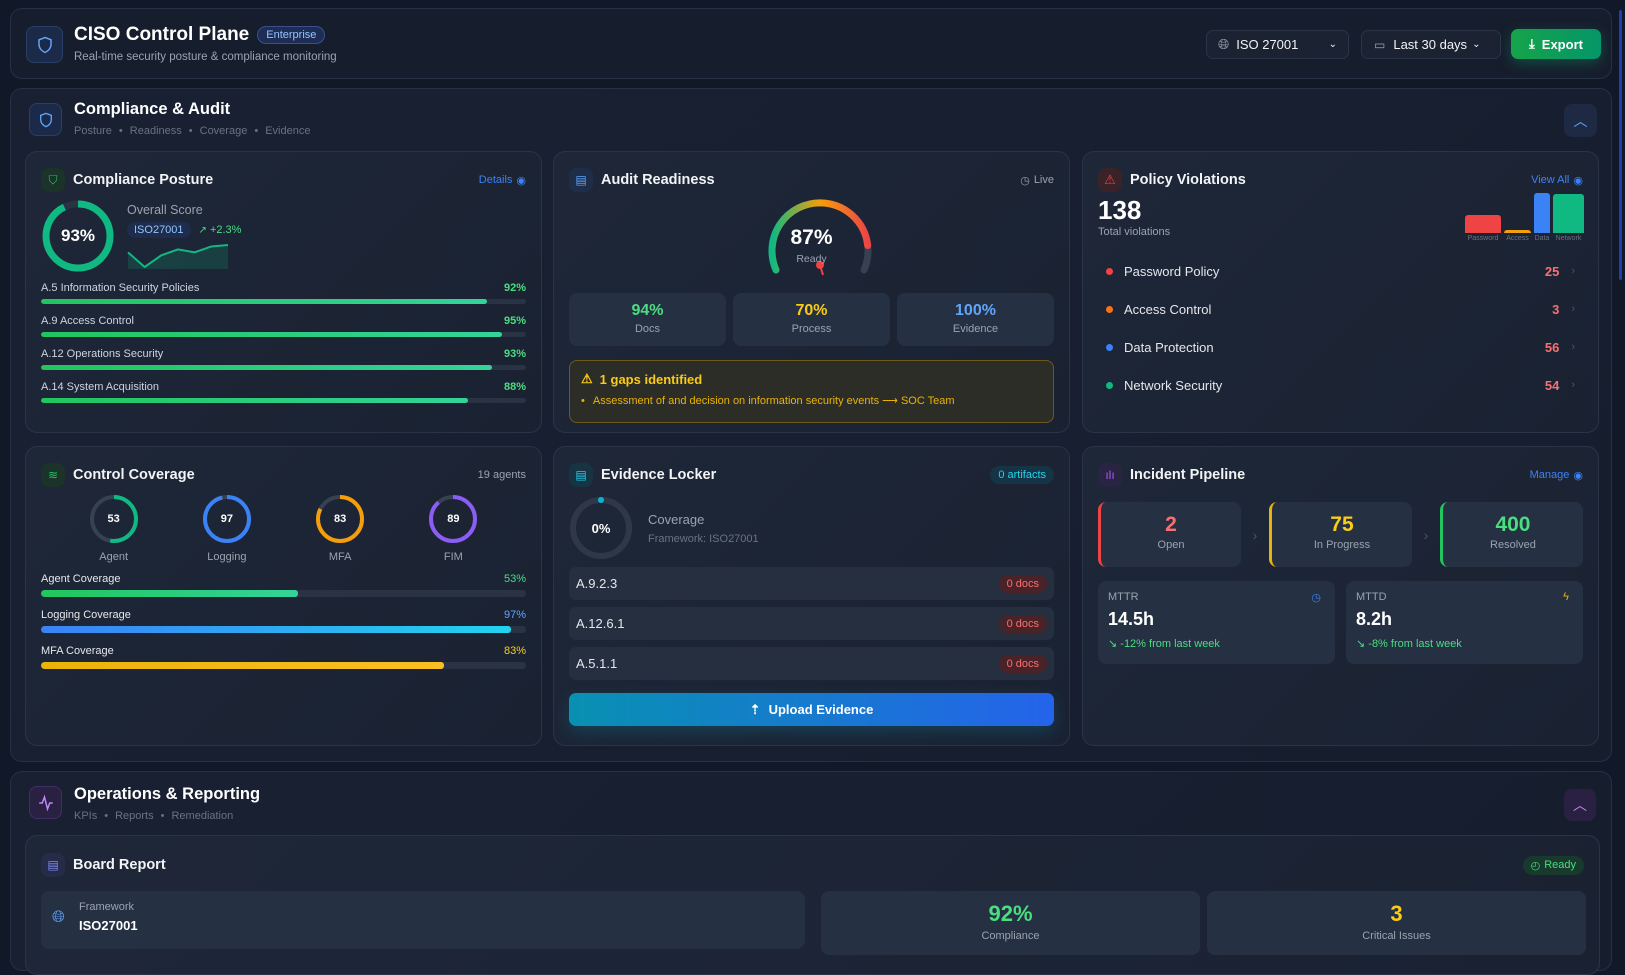  I want to click on audit-gaps-title: 1 gaps identified, so click(651, 379).